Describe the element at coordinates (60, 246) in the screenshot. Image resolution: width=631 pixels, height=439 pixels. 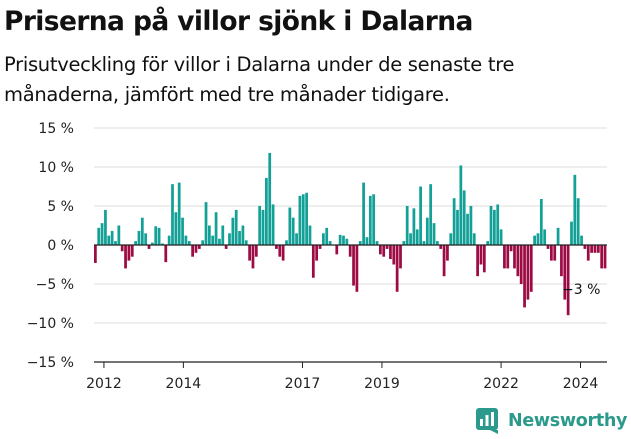
I see `y-tick-label: 0 %` at that location.